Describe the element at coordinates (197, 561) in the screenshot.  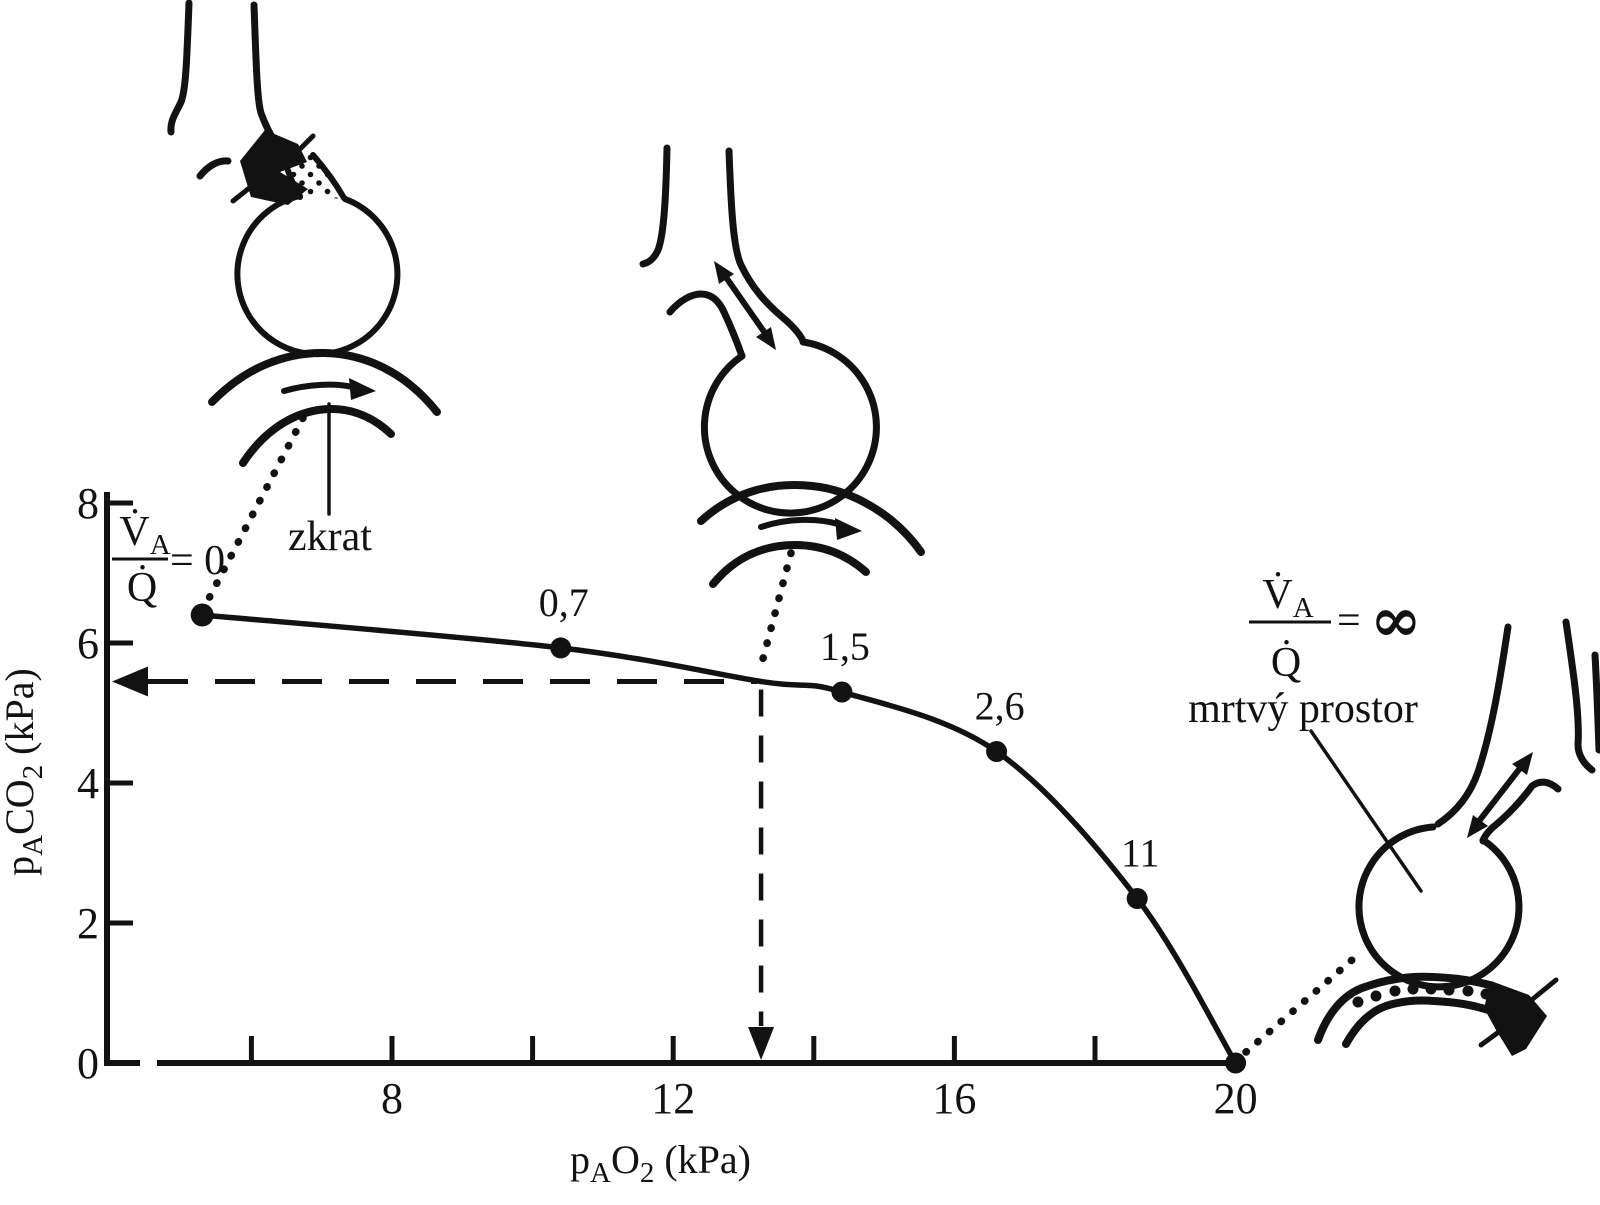
I see `equation-rhs: = 0` at that location.